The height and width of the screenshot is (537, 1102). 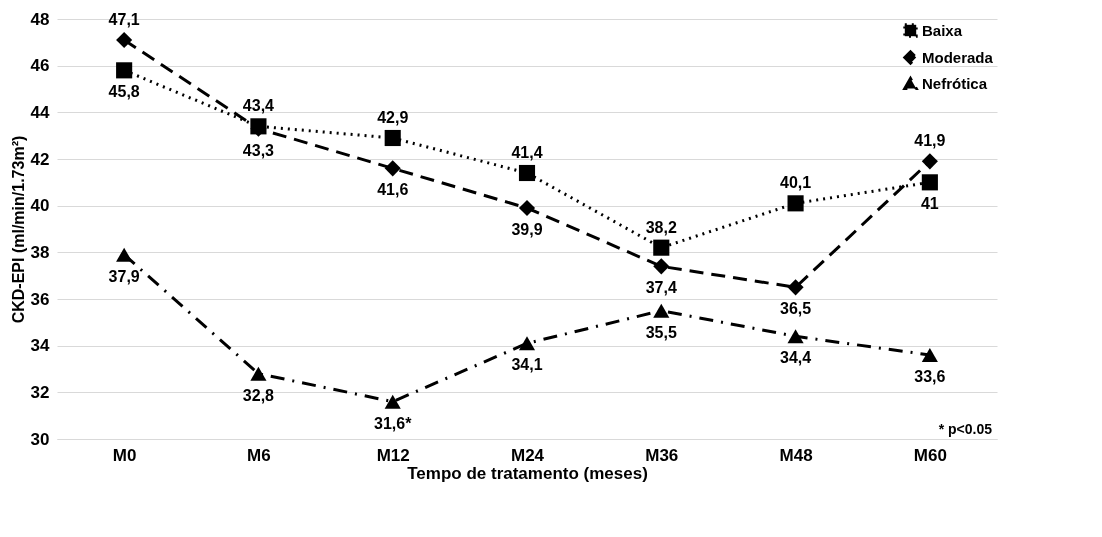 I want to click on y-tick-label: 48, so click(x=40, y=19).